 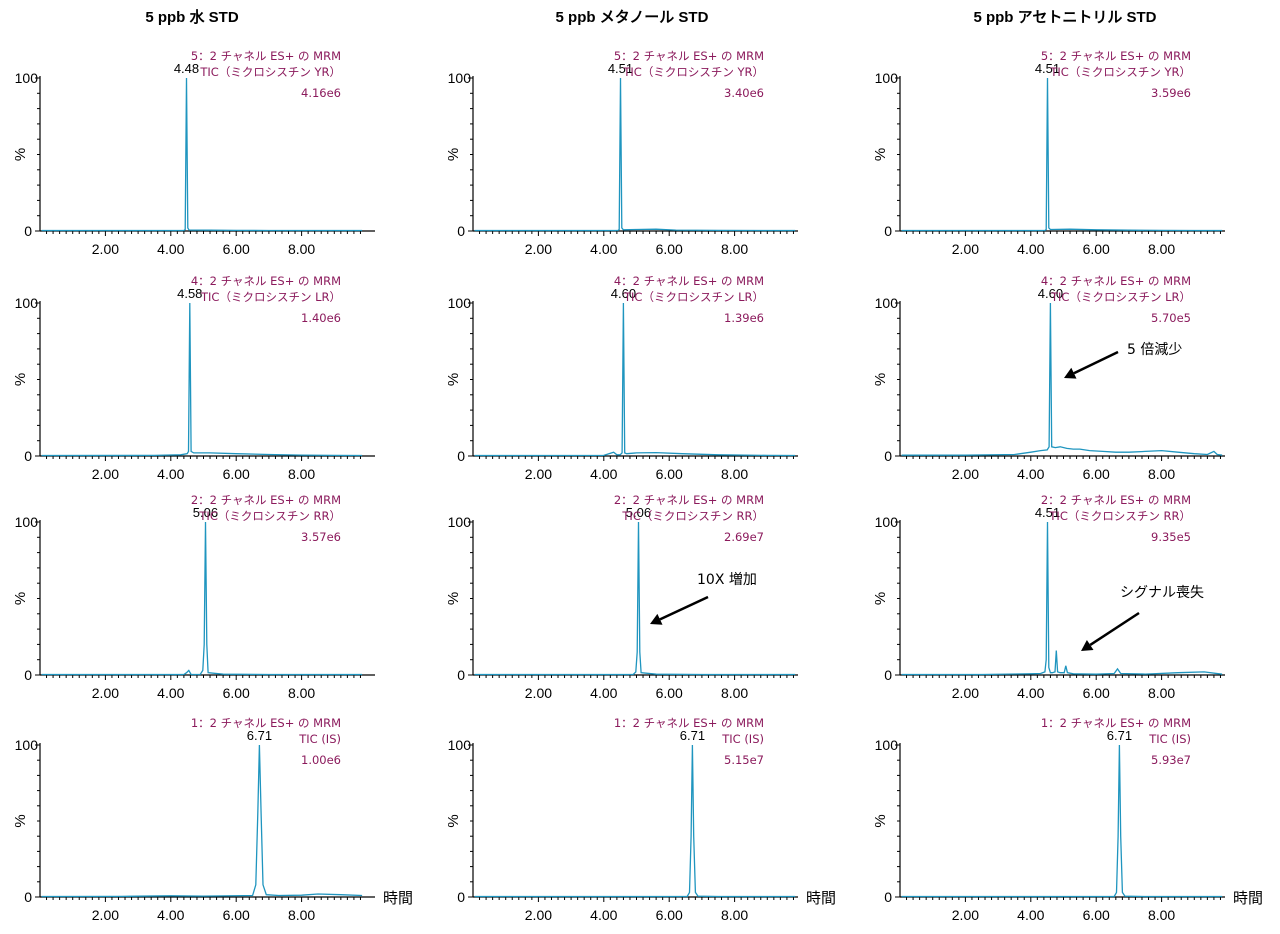 I want to click on channel-label: 5：2 チャネル ES+ の MRM, so click(x=689, y=56).